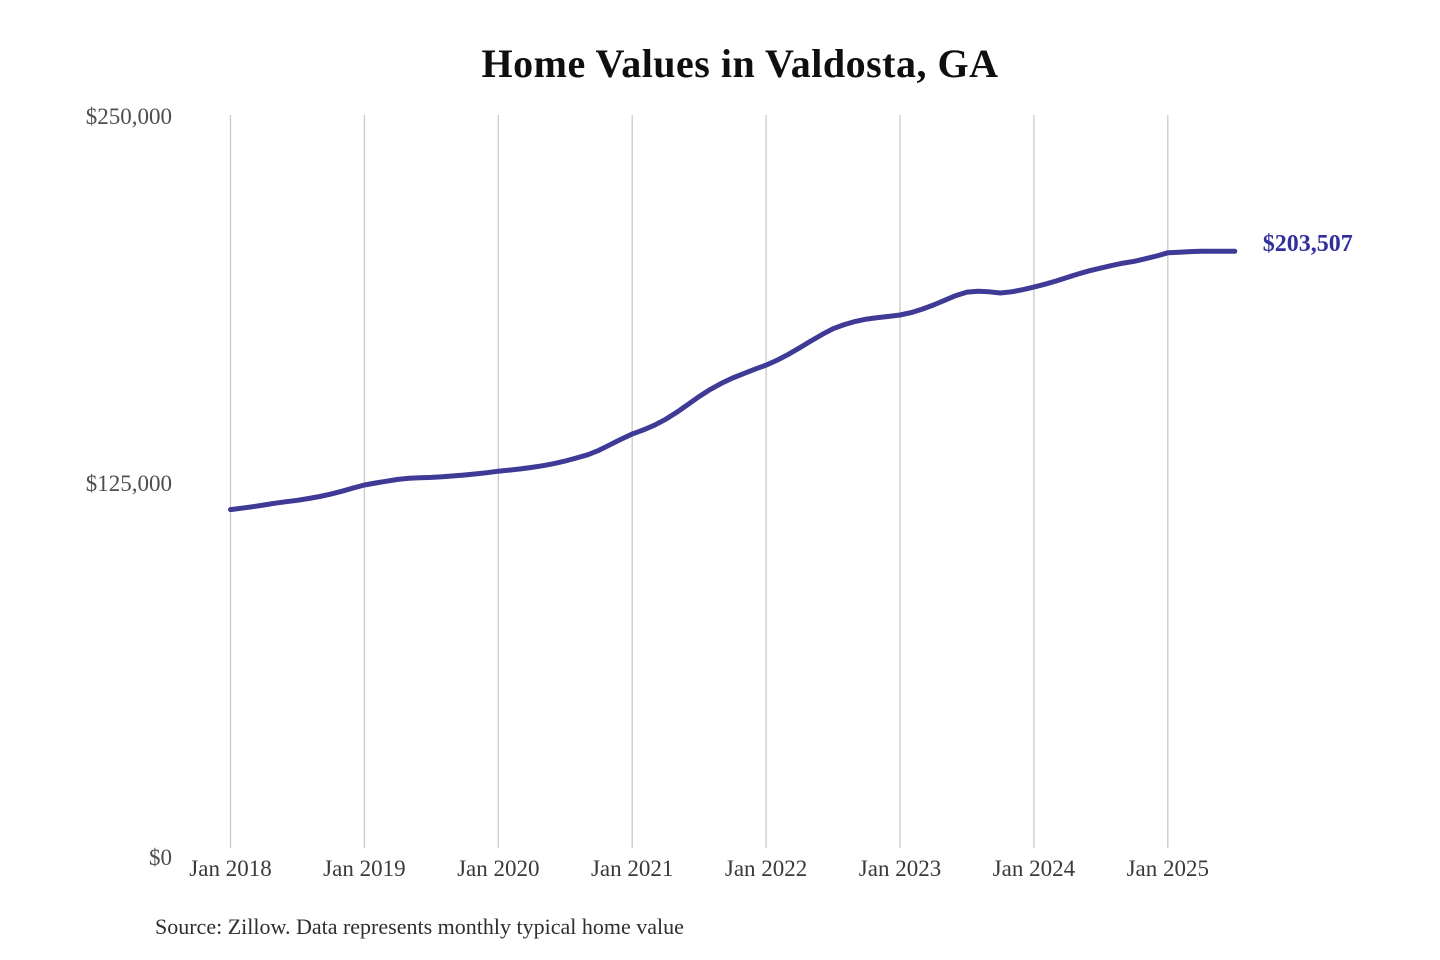  Describe the element at coordinates (1034, 868) in the screenshot. I see `x-axis-tick-label: Jan 2024` at that location.